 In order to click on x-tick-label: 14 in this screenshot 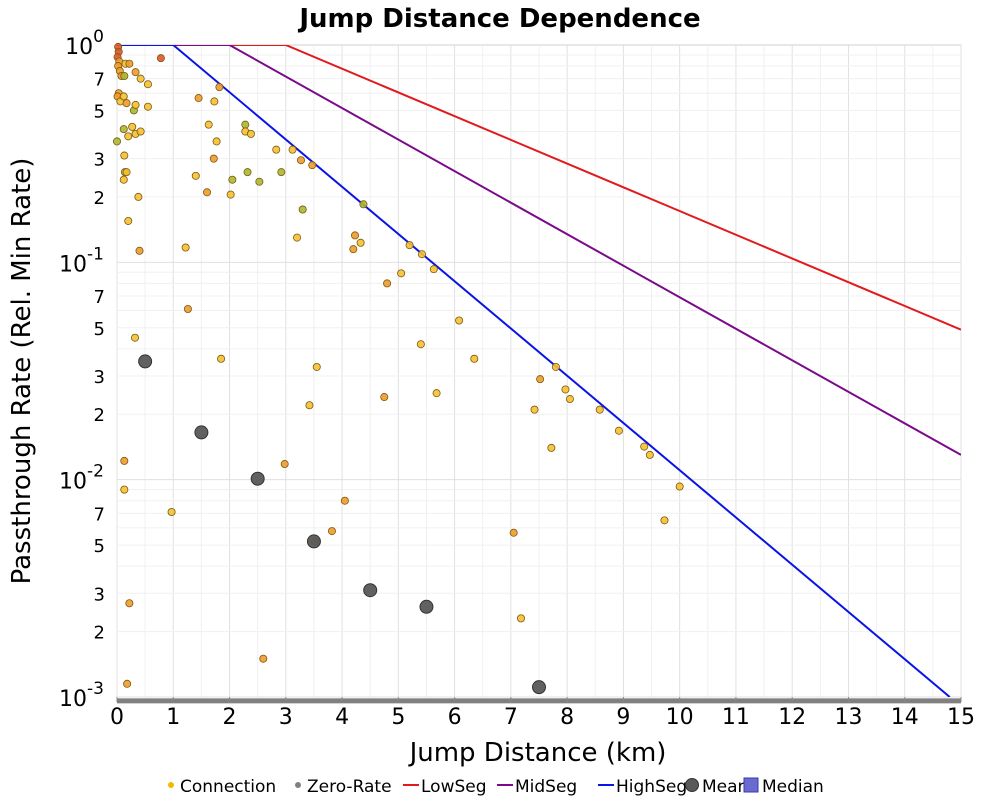, I will do `click(905, 717)`.